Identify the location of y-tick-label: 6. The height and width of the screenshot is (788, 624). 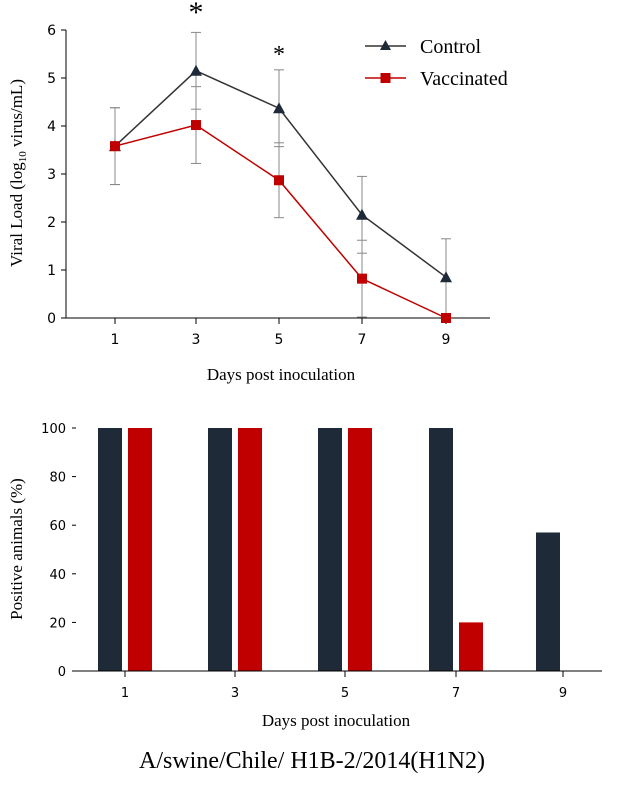
(51, 31).